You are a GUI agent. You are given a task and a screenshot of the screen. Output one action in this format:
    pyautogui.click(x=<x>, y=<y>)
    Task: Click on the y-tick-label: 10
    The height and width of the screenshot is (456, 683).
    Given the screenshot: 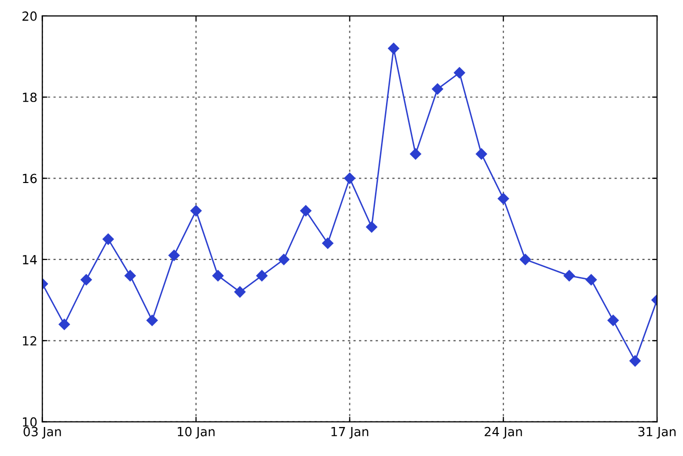 What is the action you would take?
    pyautogui.click(x=29, y=422)
    